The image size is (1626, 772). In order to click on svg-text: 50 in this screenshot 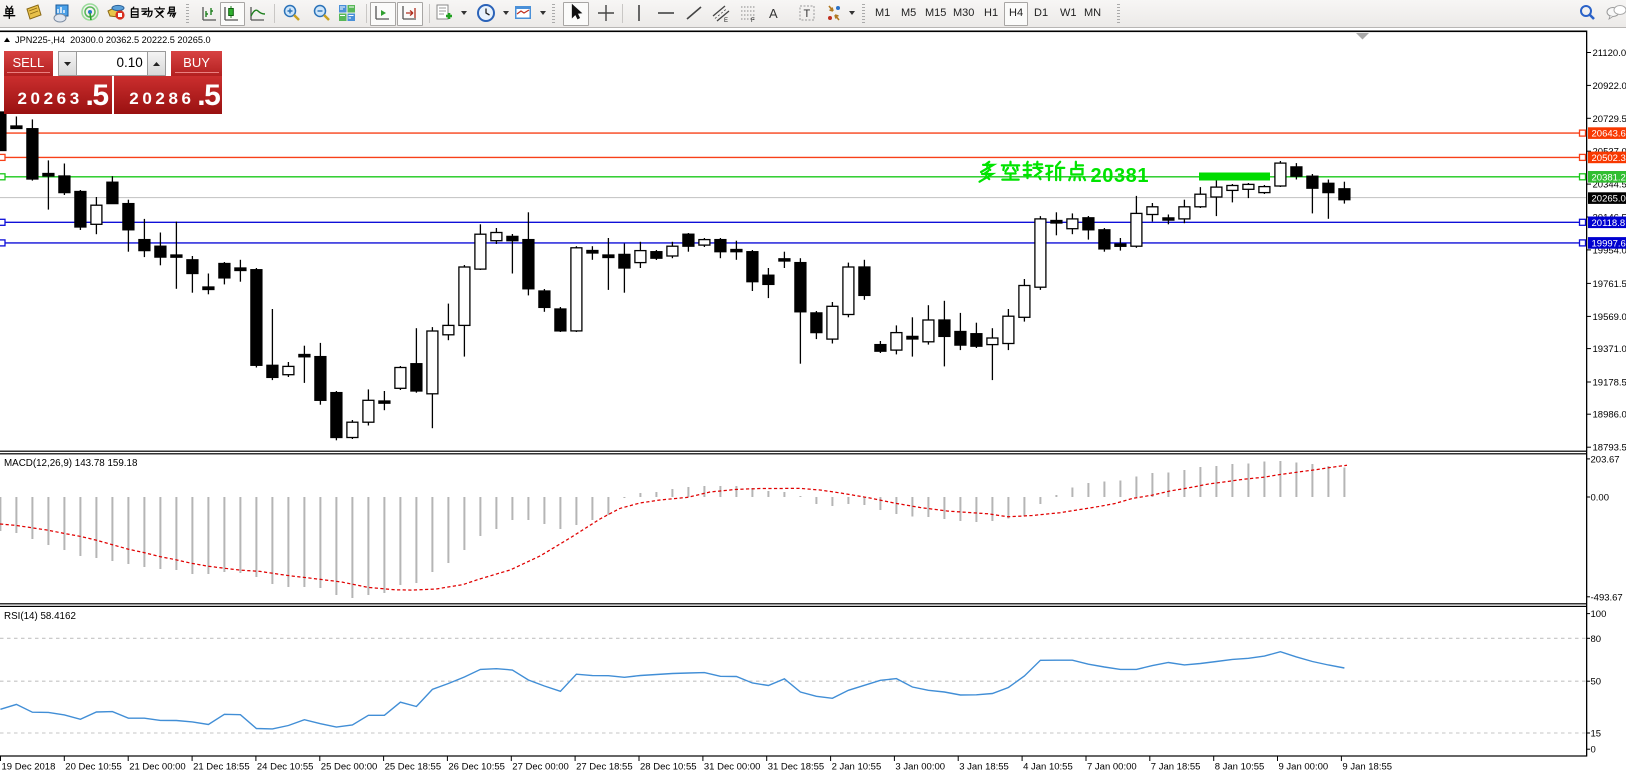, I will do `click(1596, 682)`.